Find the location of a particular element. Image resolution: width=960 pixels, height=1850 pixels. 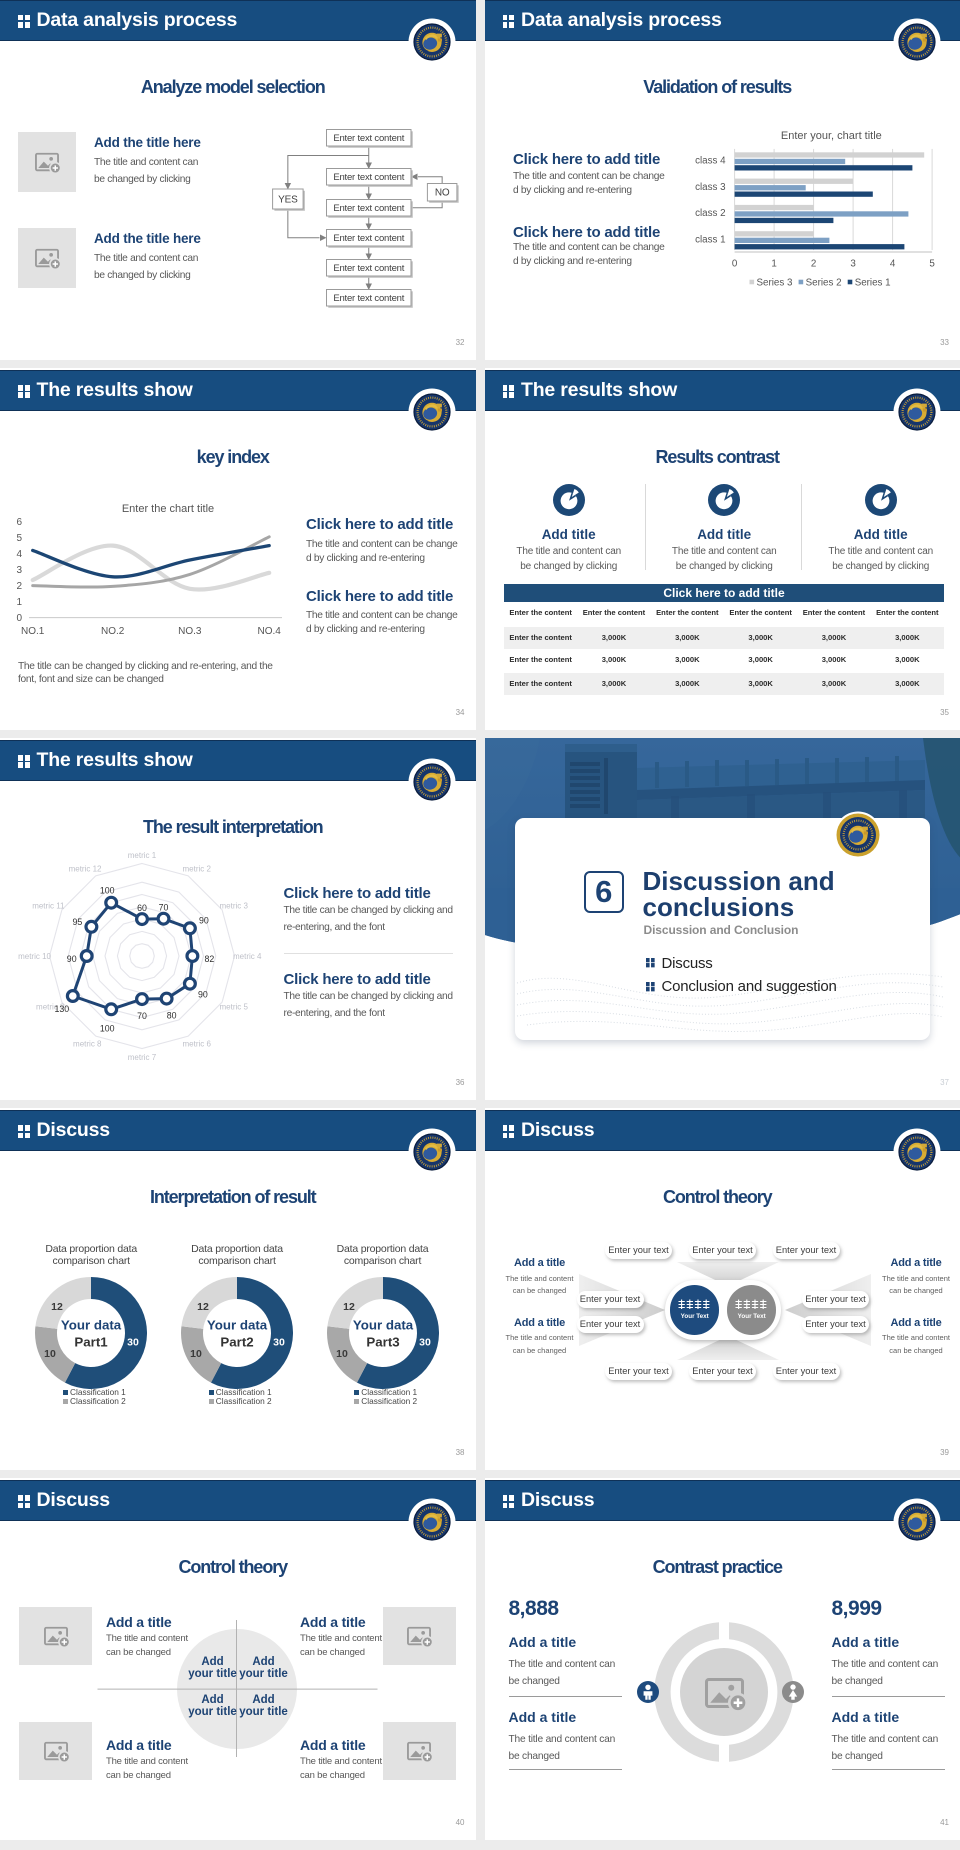

svg-text: metric 1 is located at coordinates (142, 855).